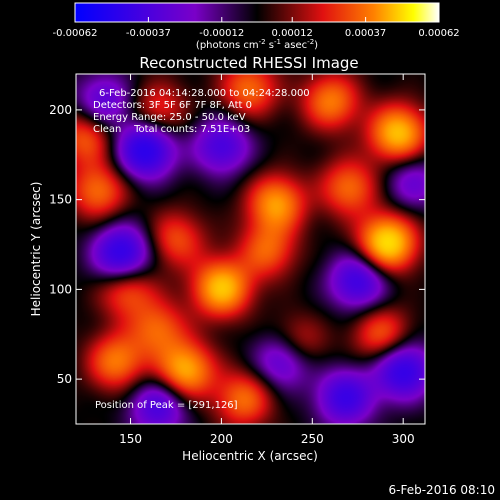  Describe the element at coordinates (60, 244) in the screenshot. I see `y-axis-tick-labels: 50 100 150 200` at that location.